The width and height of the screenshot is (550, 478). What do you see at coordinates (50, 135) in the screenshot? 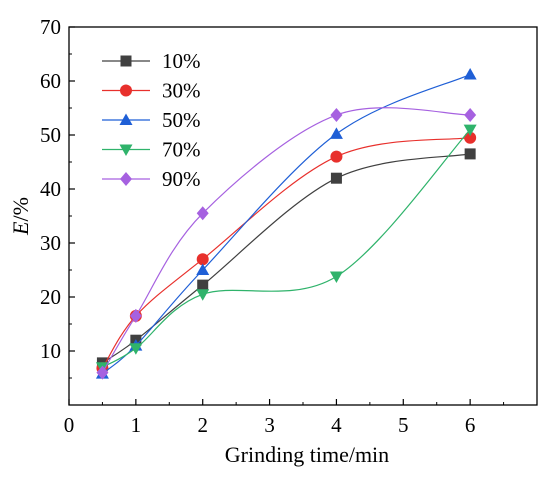
I see `y-tick-label: 50` at bounding box center [50, 135].